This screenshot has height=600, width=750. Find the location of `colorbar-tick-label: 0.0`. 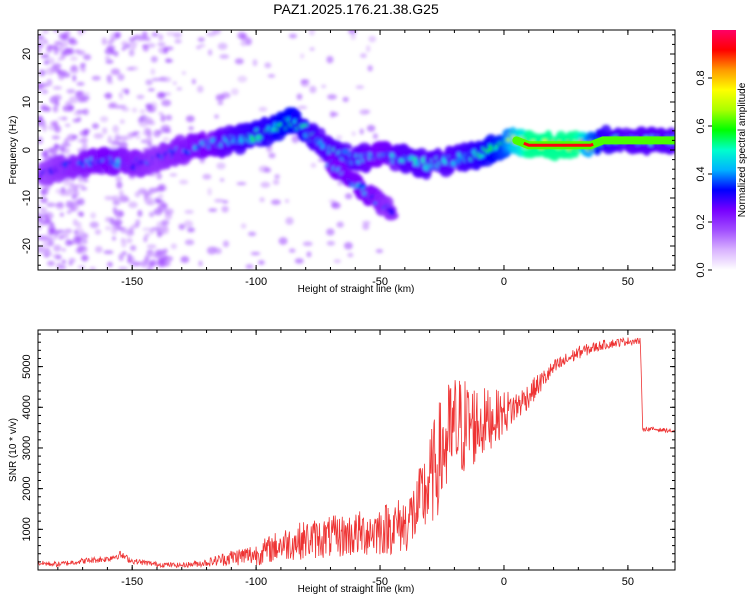

colorbar-tick-label: 0.0 is located at coordinates (701, 269).